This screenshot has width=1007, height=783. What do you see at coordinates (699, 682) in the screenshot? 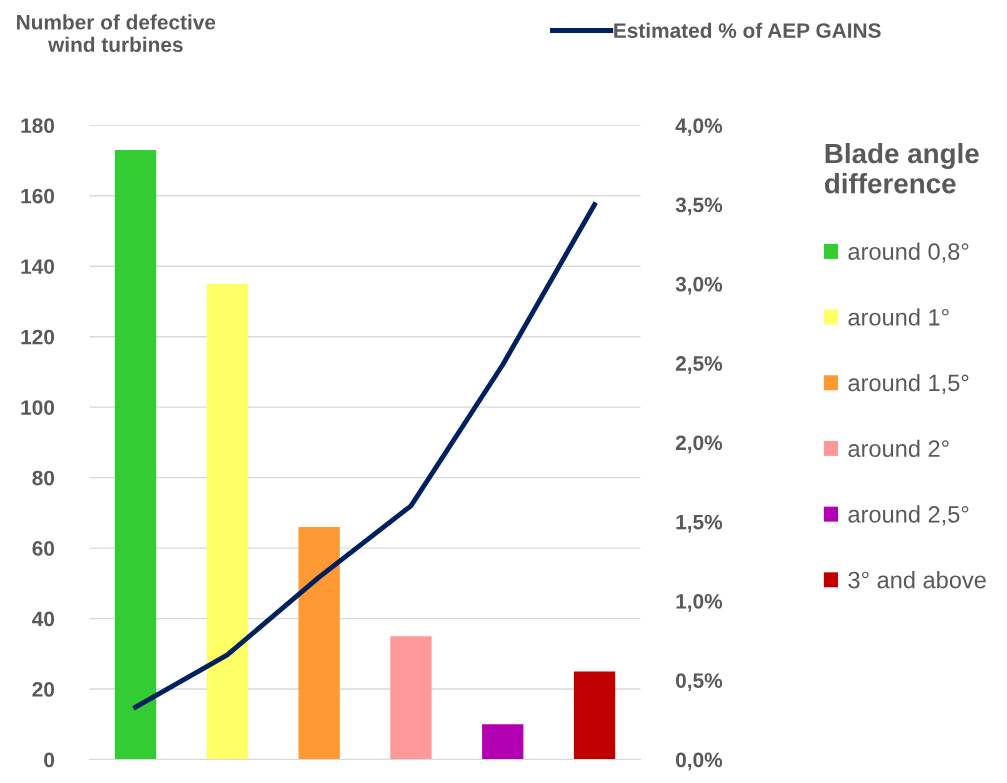
I see `y2-tick-label: 0,5%` at bounding box center [699, 682].